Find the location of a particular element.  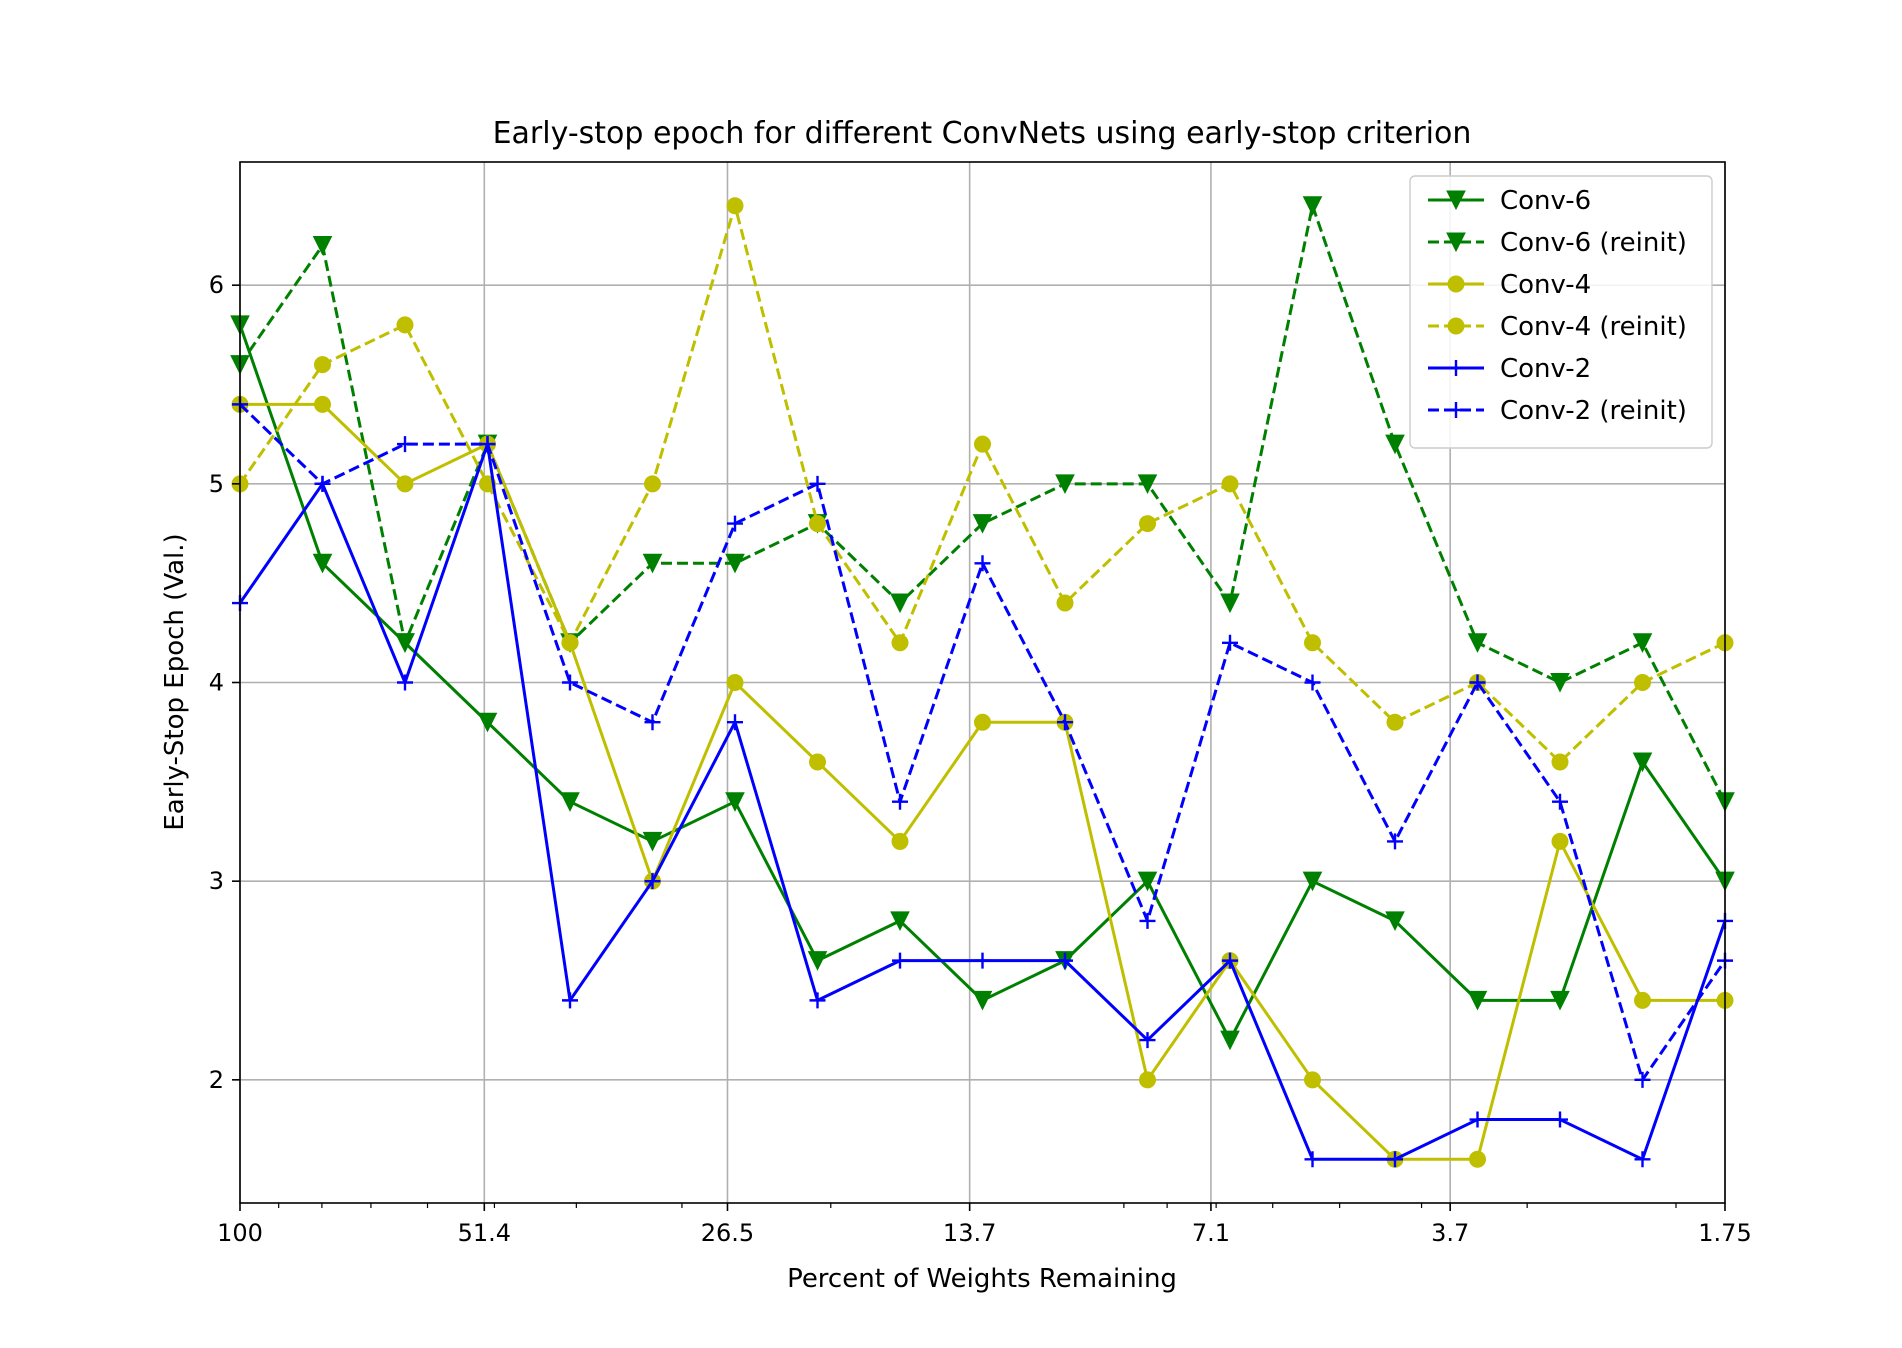

y-tick-label: 4 is located at coordinates (216, 683).